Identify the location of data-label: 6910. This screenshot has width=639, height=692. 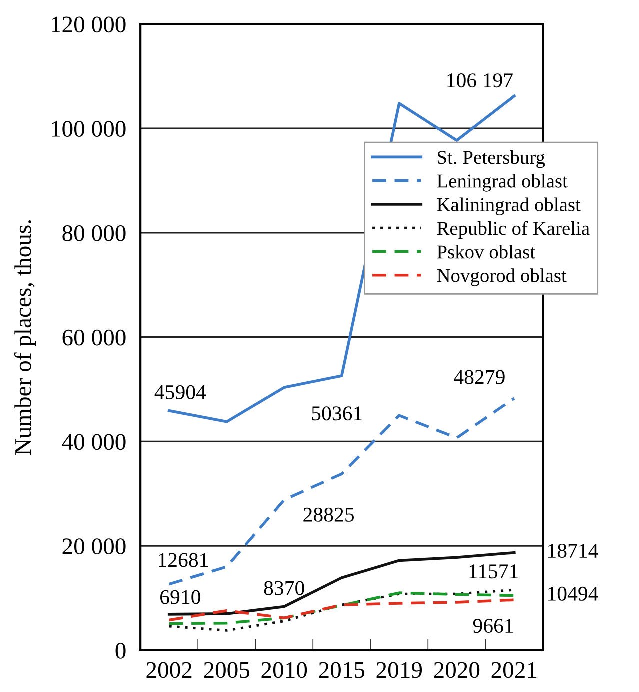
(180, 597).